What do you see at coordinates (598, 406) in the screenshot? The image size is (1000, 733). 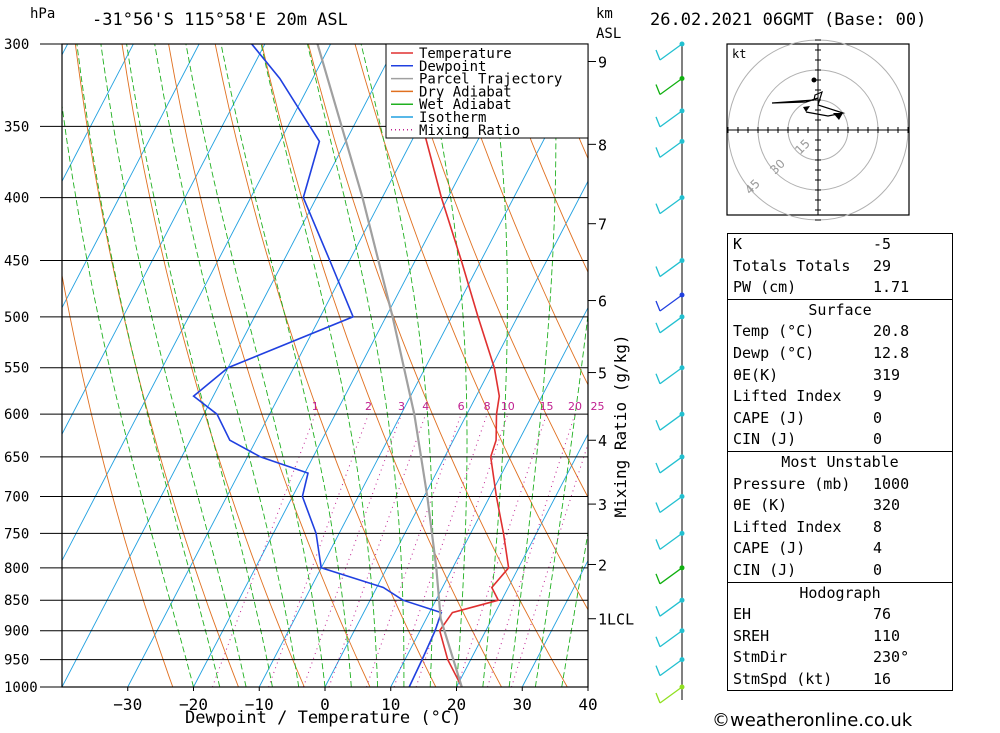 I see `mixing-ratio-label: 25` at bounding box center [598, 406].